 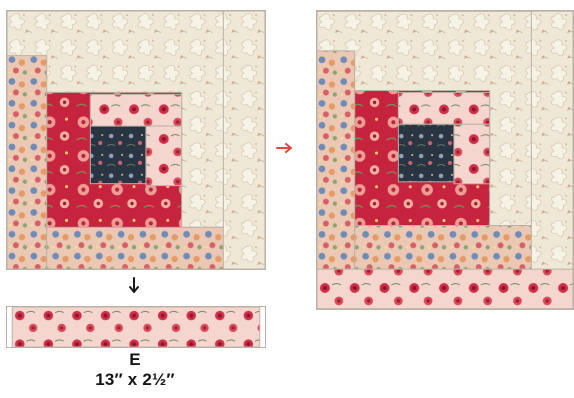 I want to click on arrow-right-icon, so click(x=284, y=148).